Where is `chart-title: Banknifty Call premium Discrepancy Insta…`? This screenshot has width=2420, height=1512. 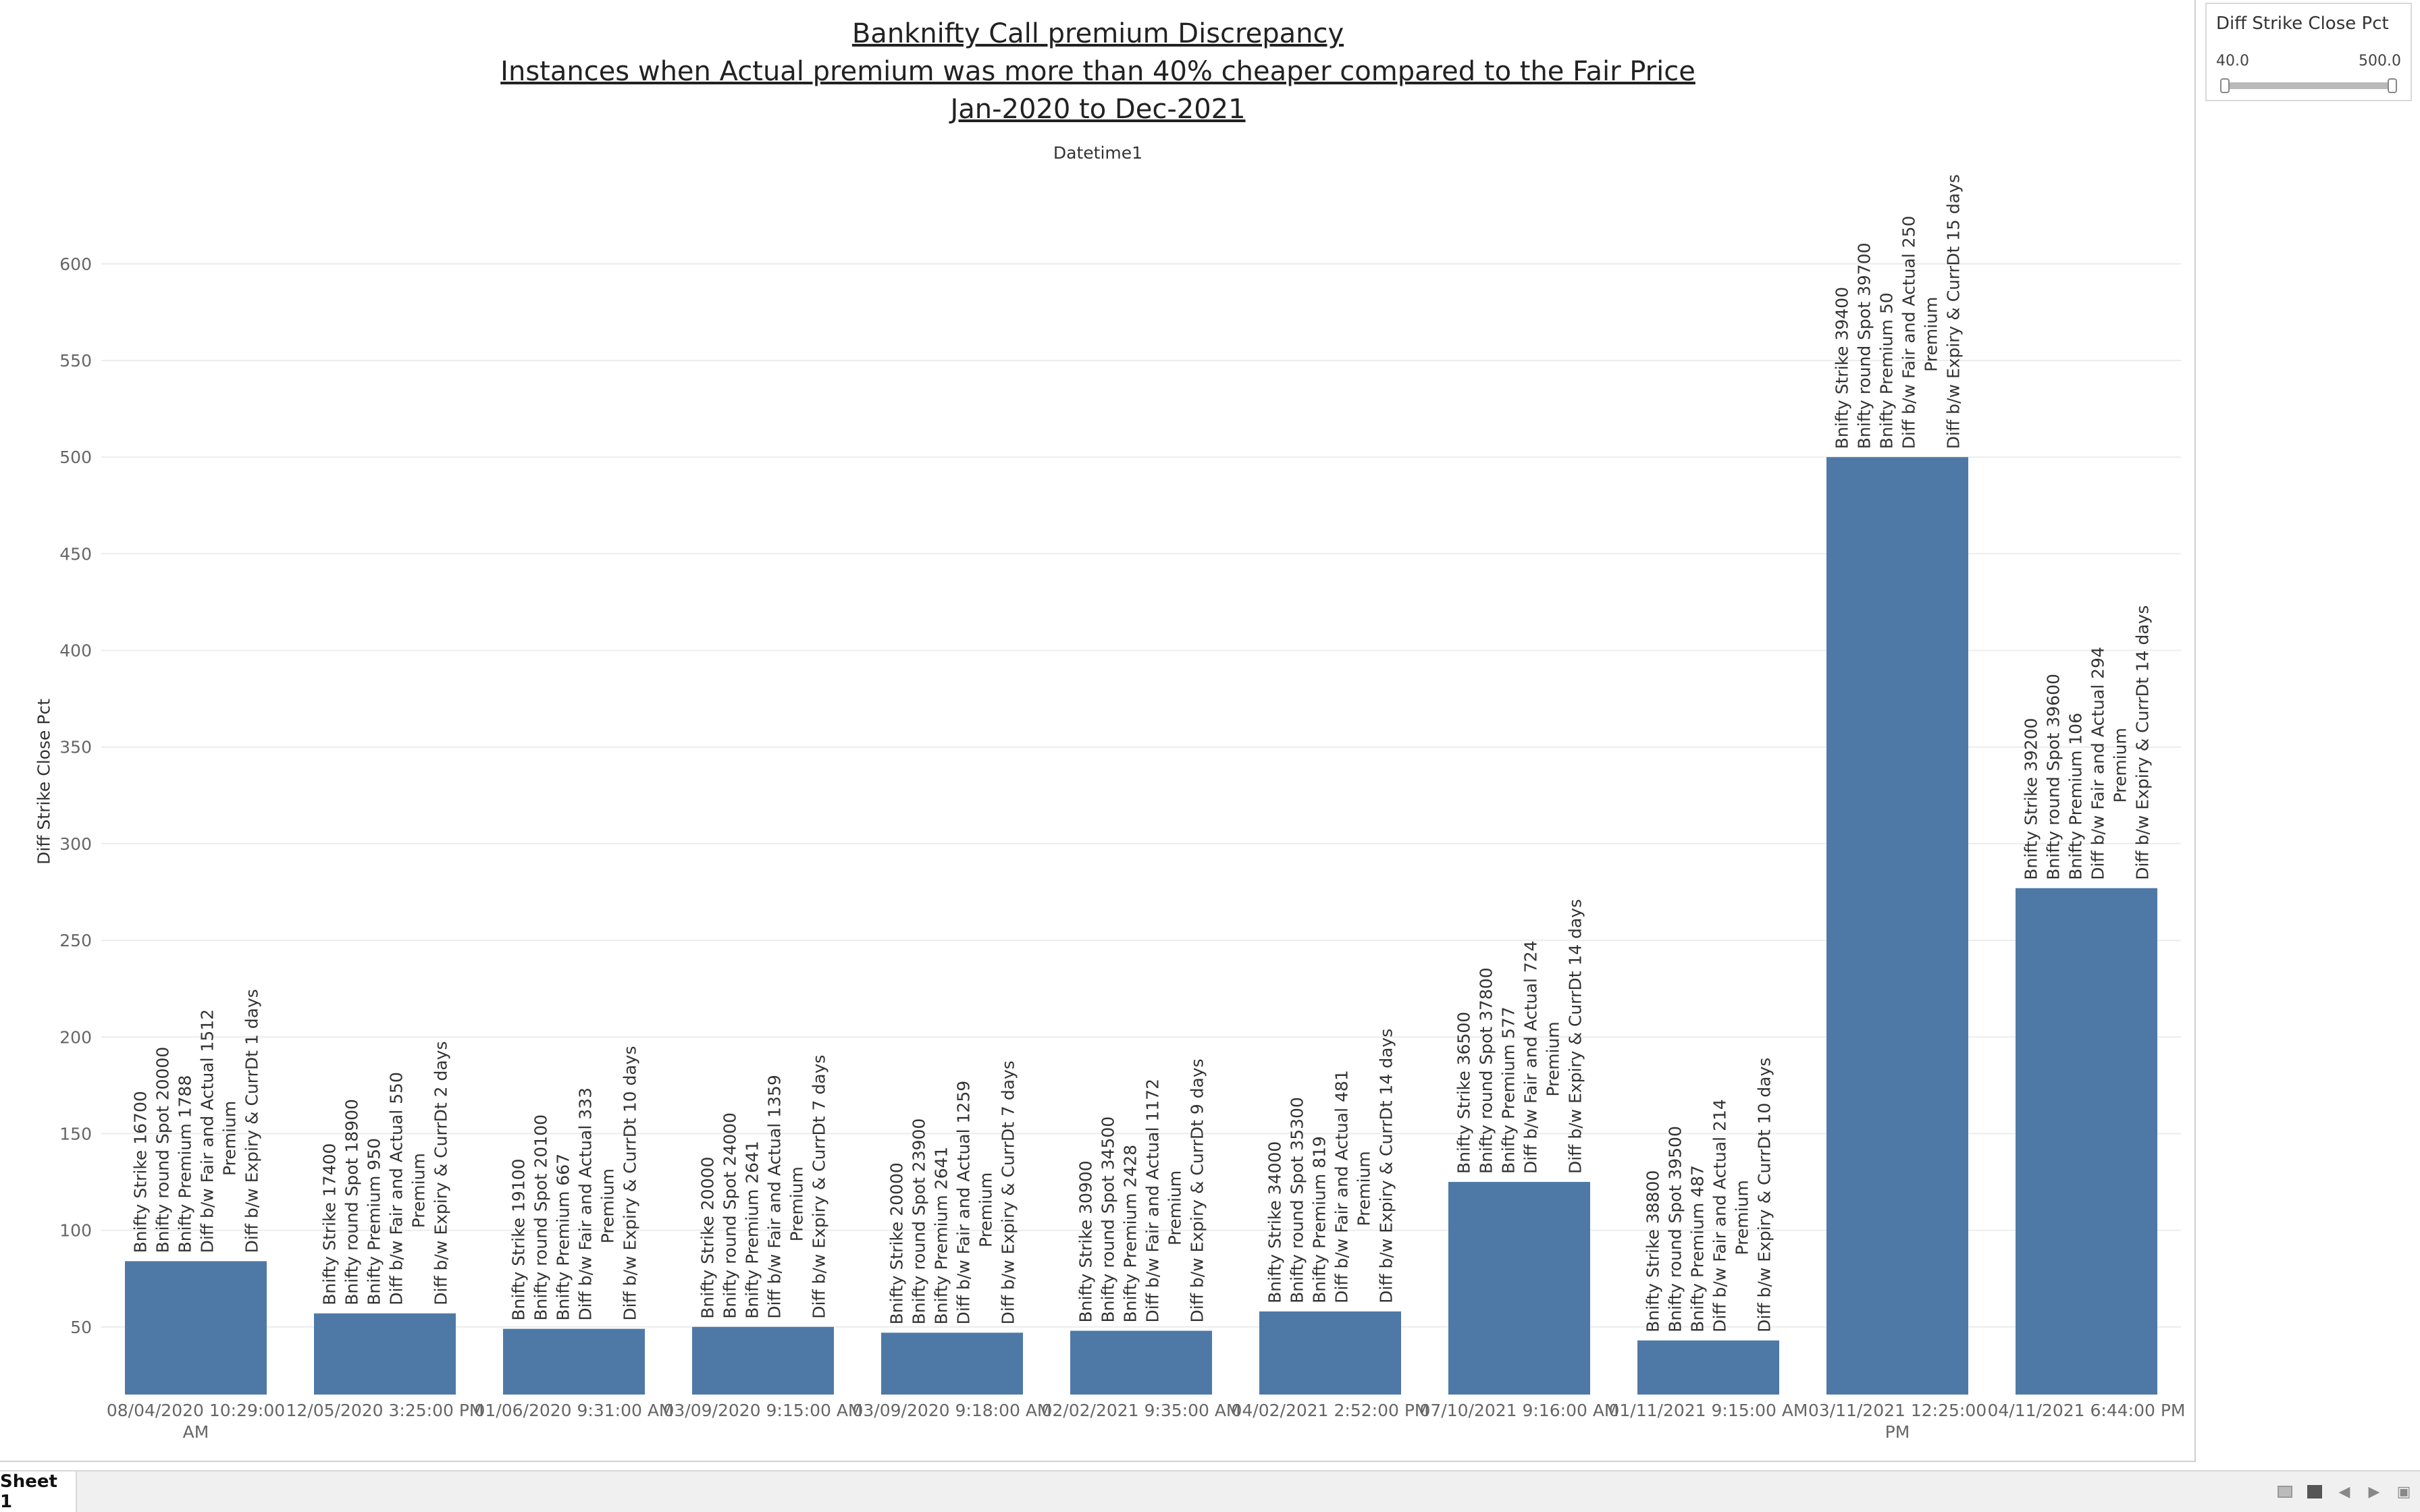 chart-title: Banknifty Call premium Discrepancy Insta… is located at coordinates (1098, 71).